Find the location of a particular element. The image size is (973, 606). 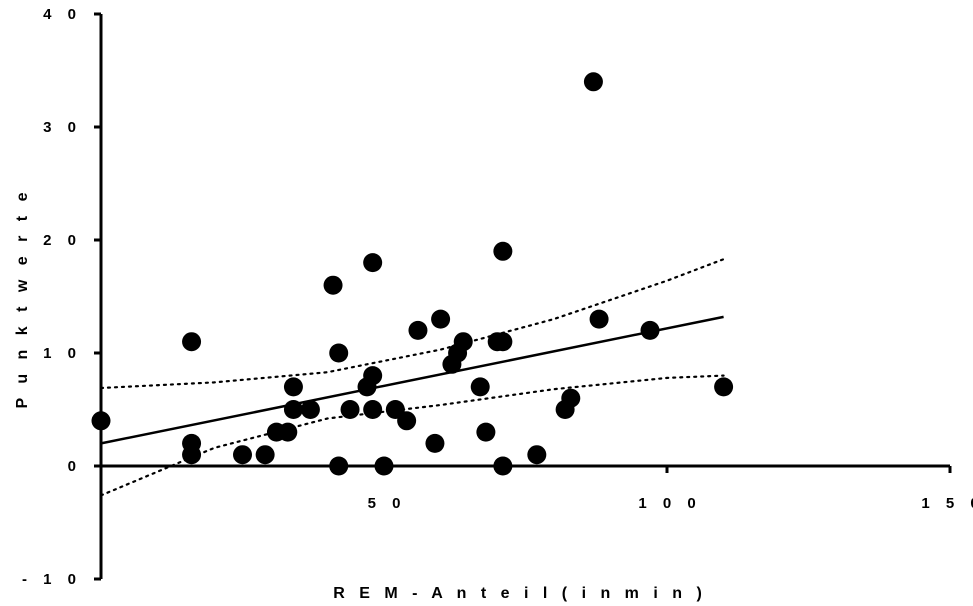

x-tick-label: 1 0 0 is located at coordinates (669, 503).